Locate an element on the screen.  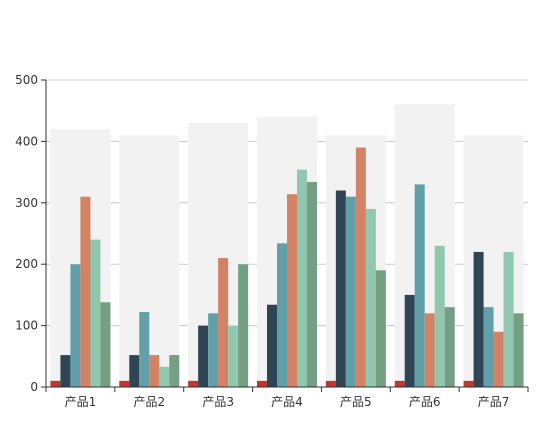
y-tick-label: 0 is located at coordinates (34, 387).